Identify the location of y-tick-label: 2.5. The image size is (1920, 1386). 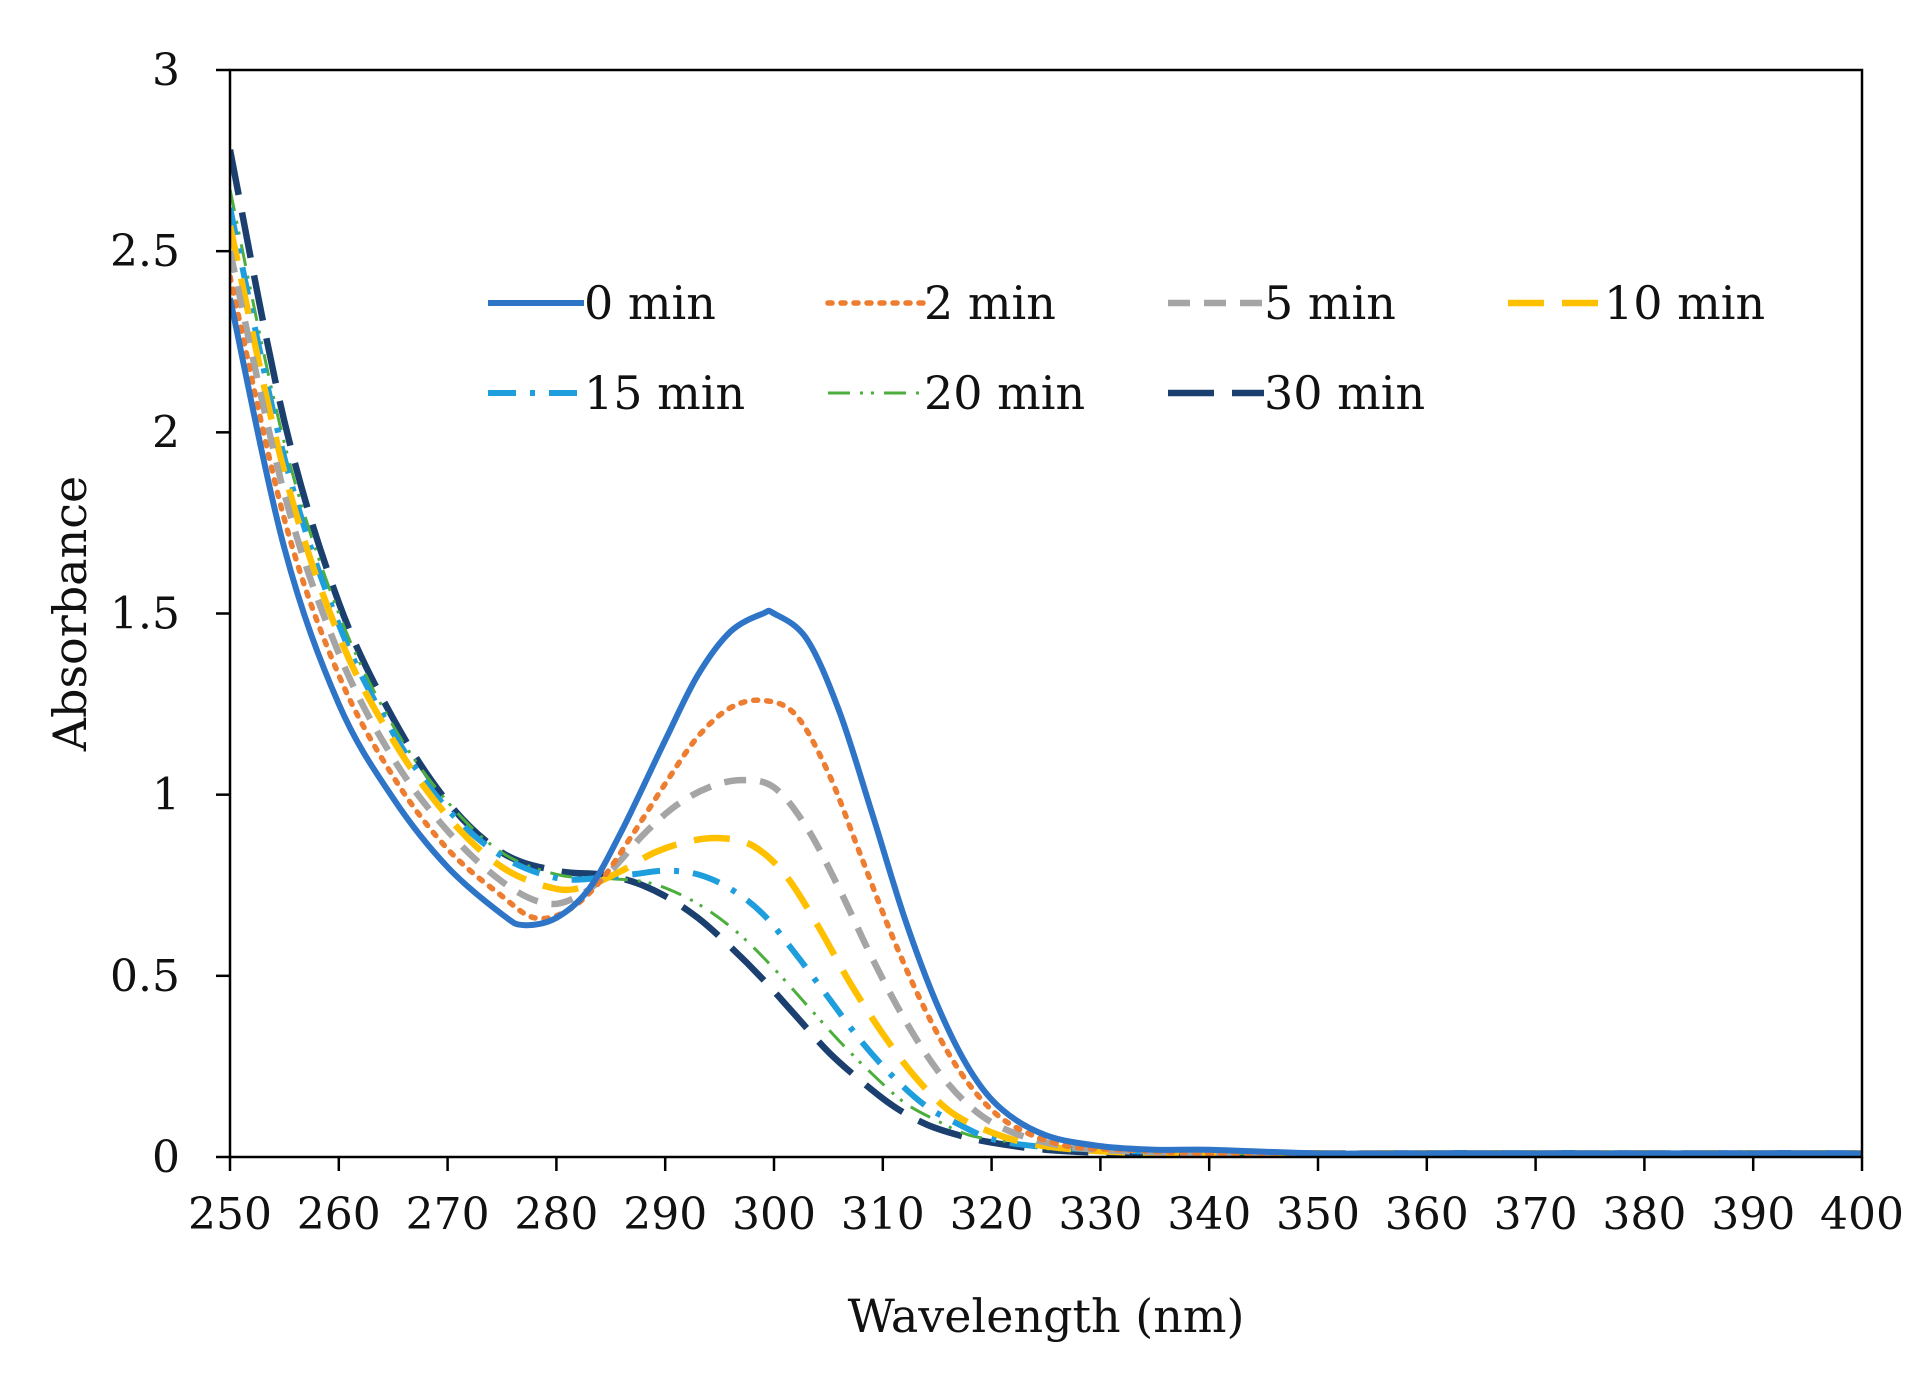
(145, 251).